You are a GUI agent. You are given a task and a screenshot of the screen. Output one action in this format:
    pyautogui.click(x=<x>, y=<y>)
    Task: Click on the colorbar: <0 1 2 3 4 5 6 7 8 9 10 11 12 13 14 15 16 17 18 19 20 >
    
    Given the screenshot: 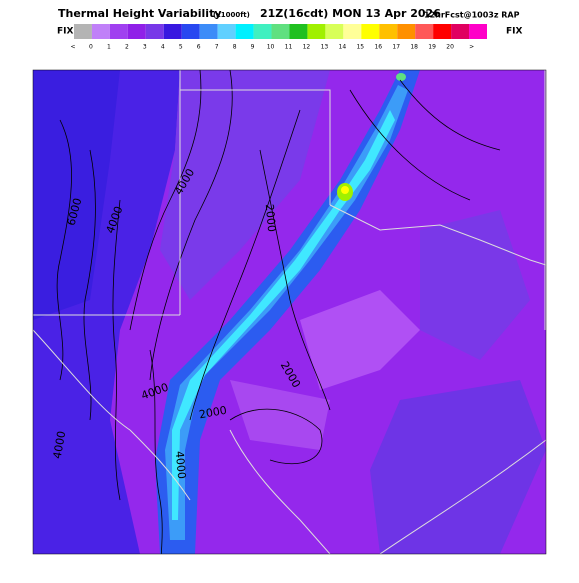 What is the action you would take?
    pyautogui.click(x=278, y=37)
    